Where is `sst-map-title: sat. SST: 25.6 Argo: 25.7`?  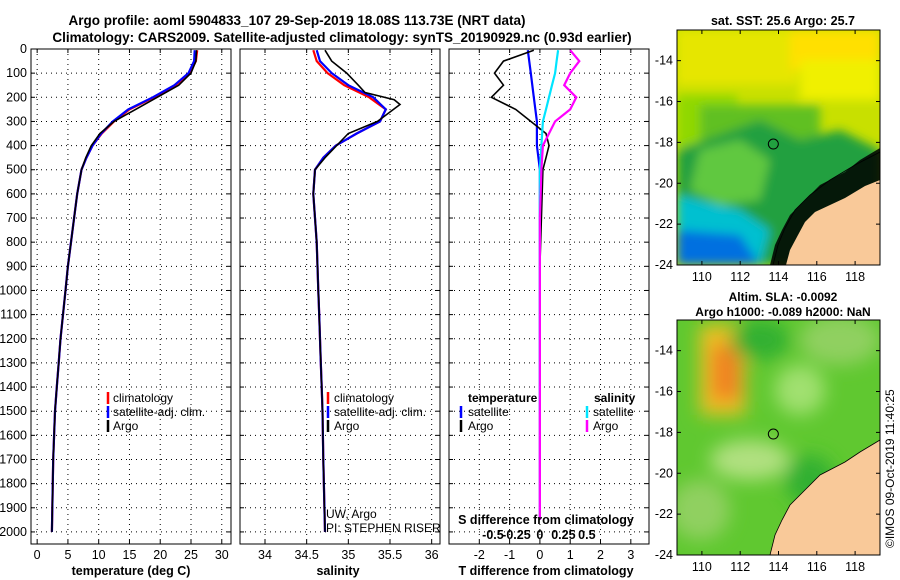 sst-map-title: sat. SST: 25.6 Argo: 25.7 is located at coordinates (783, 21).